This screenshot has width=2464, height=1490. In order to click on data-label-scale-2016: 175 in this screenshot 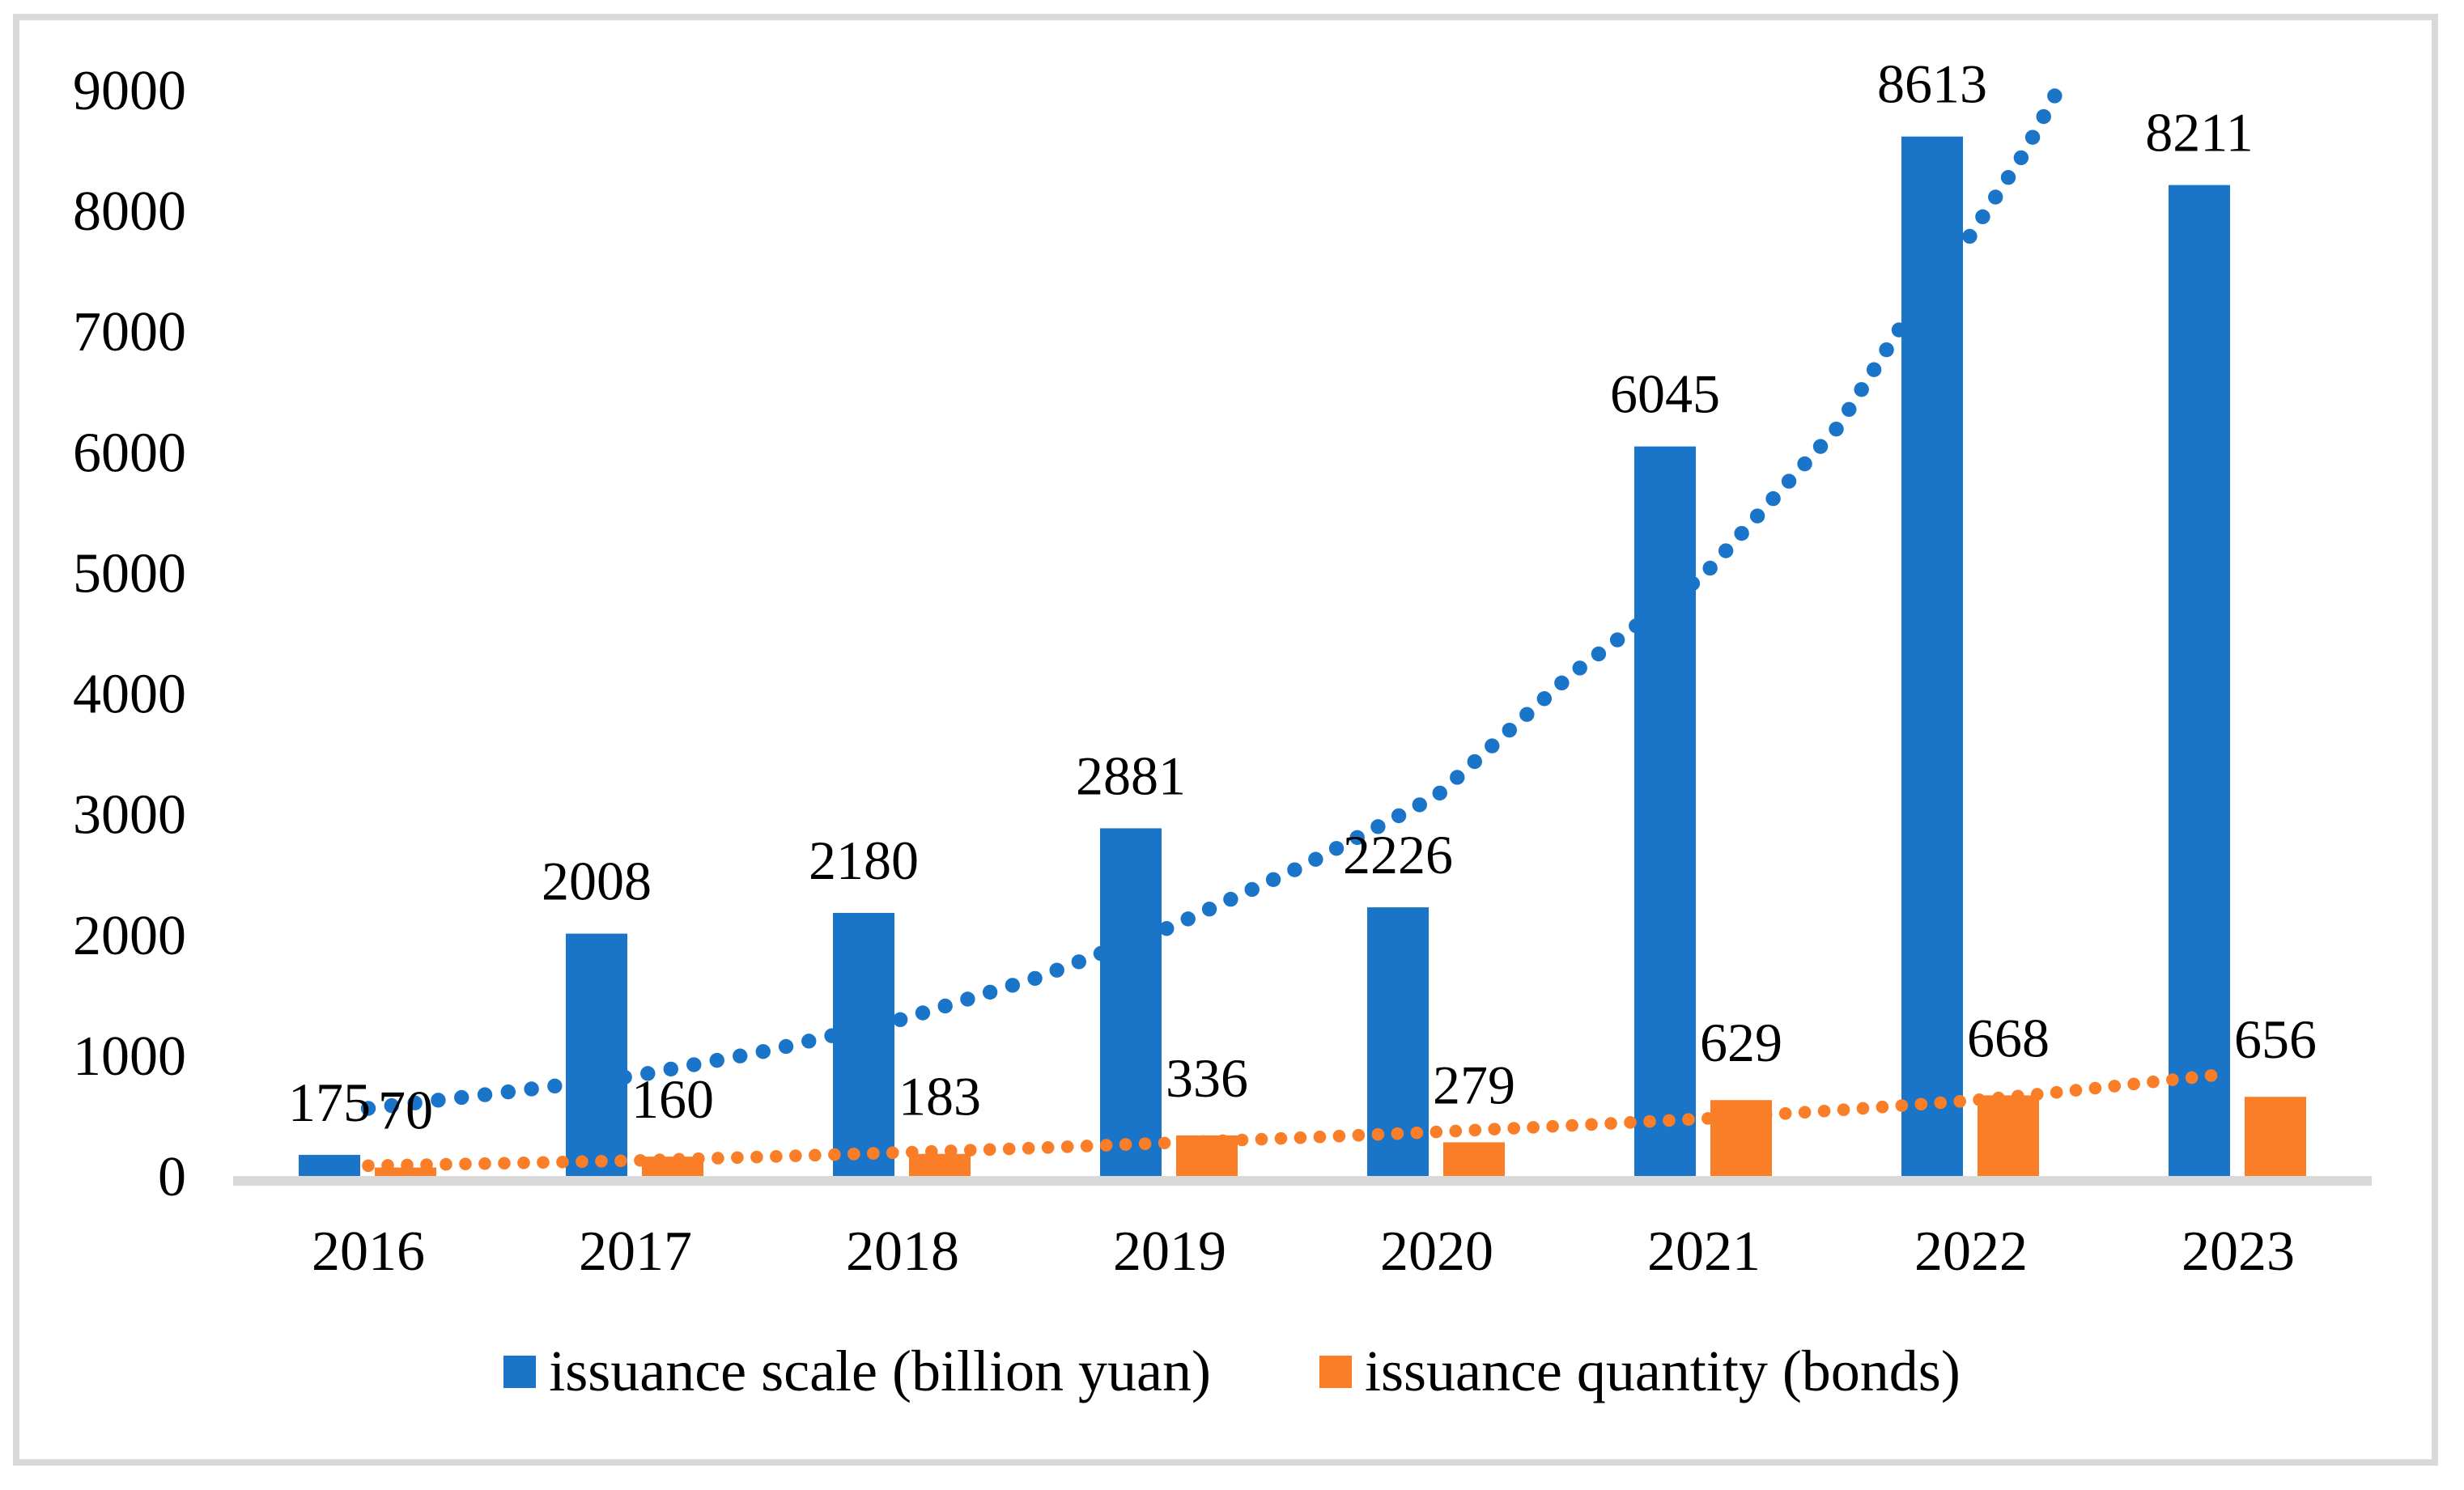, I will do `click(330, 1103)`.